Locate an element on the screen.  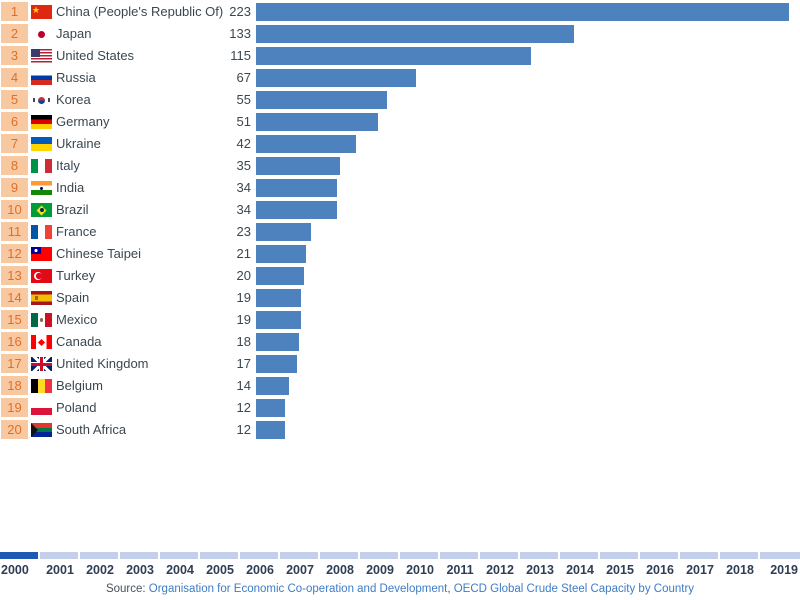
timeline-year-2000: 2000 is located at coordinates (20, 564).